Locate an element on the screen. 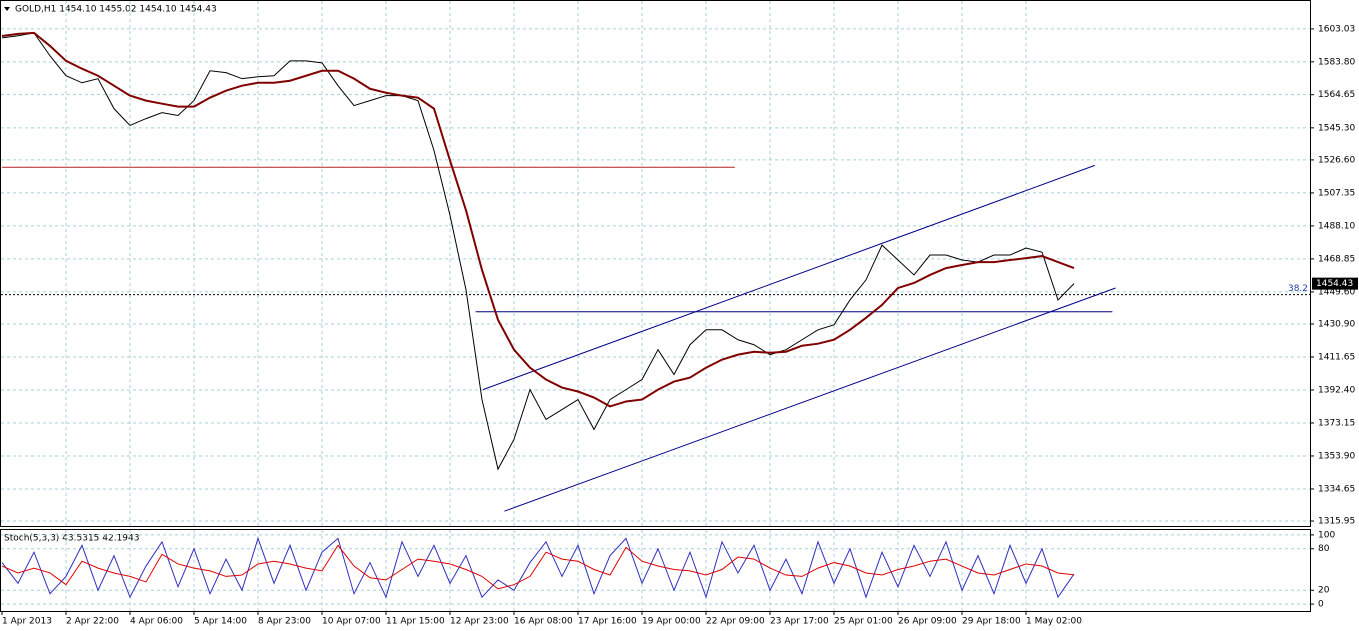 The width and height of the screenshot is (1359, 631). stoch-title: Stoch(5,3,3) 43.5315 42.1943 is located at coordinates (71, 539).